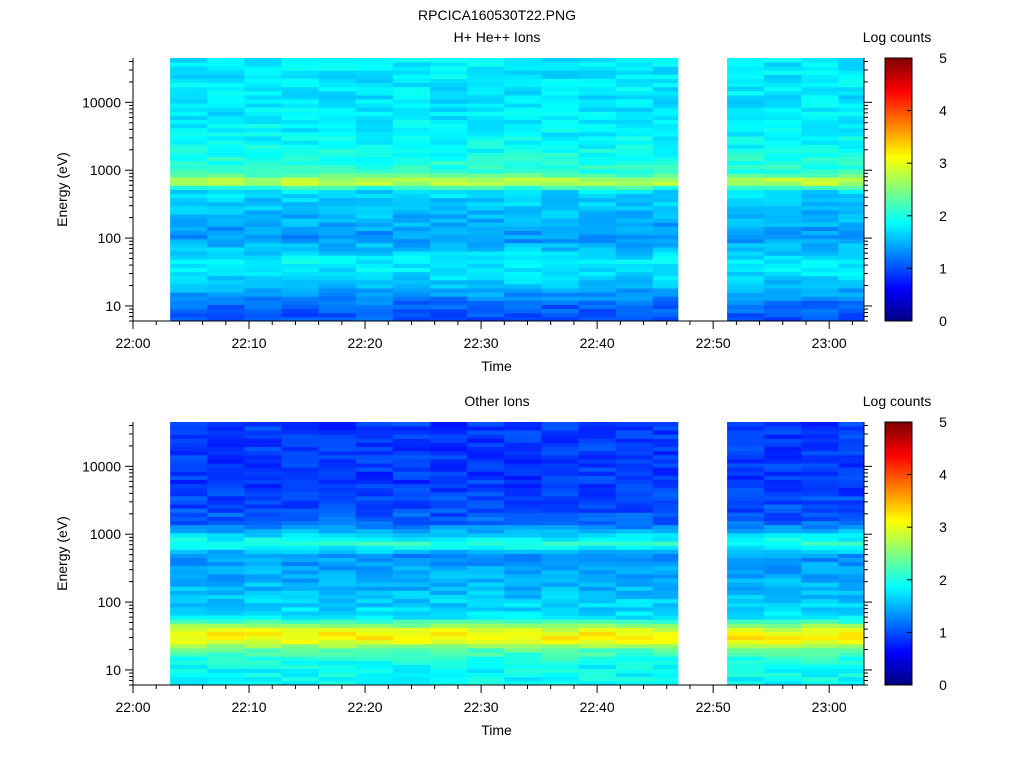 The width and height of the screenshot is (1024, 768). I want to click on x-tick-label: 22:40, so click(597, 343).